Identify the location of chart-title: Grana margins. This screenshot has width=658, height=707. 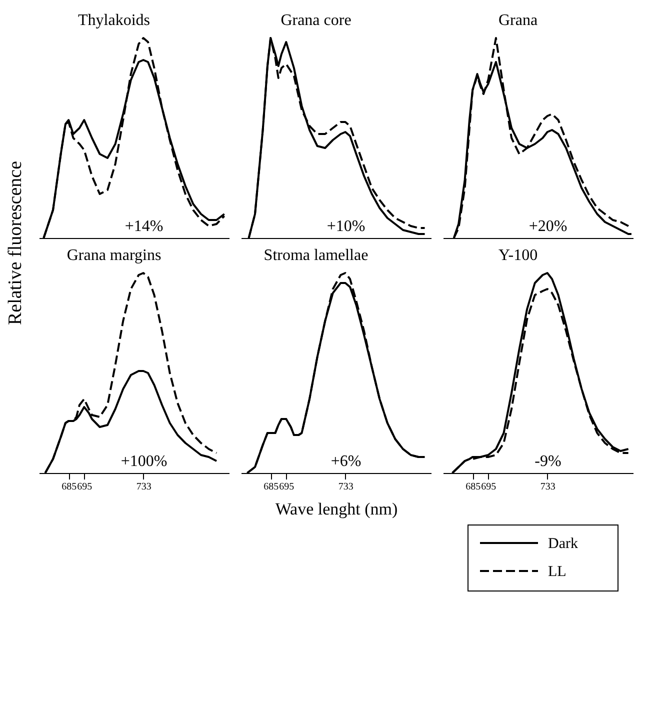
(114, 255).